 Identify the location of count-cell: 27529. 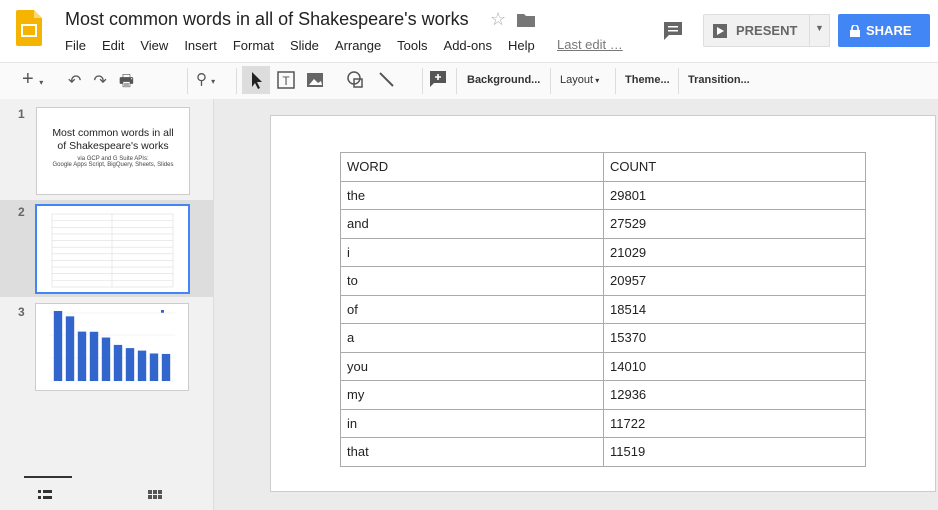
(734, 224).